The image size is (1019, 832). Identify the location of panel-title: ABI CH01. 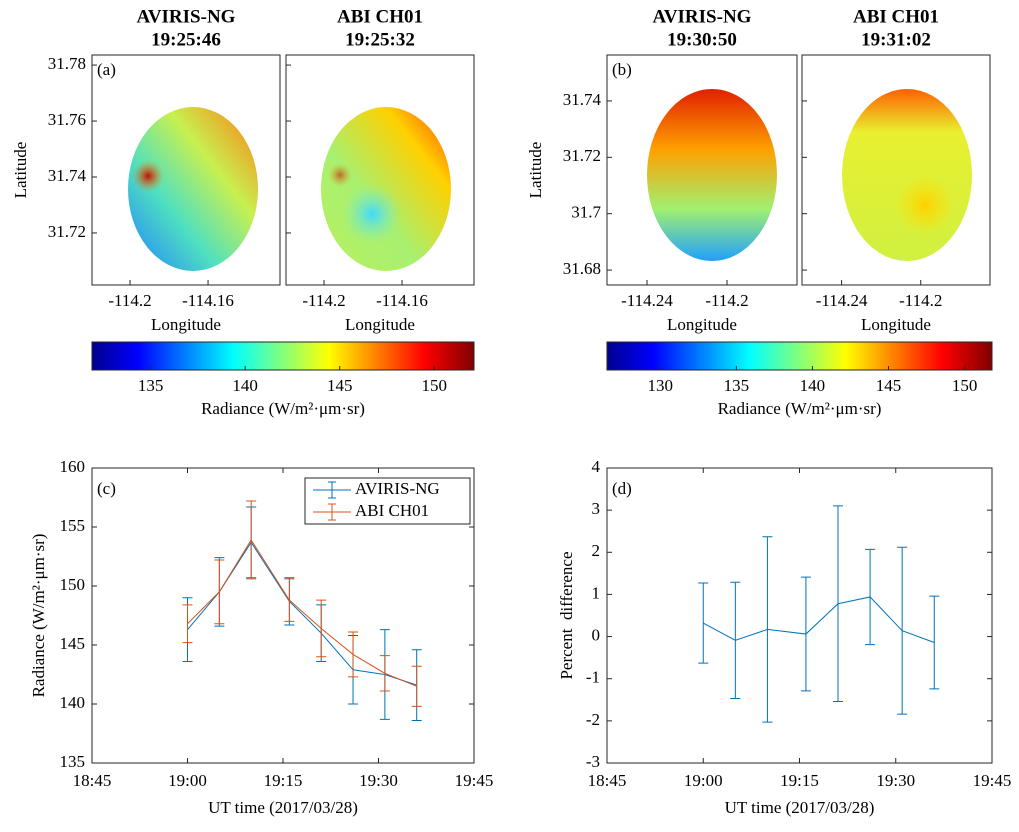
(896, 16).